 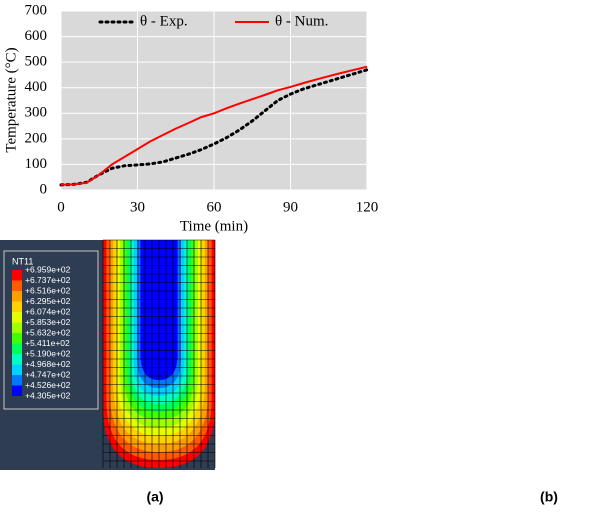 I want to click on y-tick-label: 600, so click(x=36, y=36).